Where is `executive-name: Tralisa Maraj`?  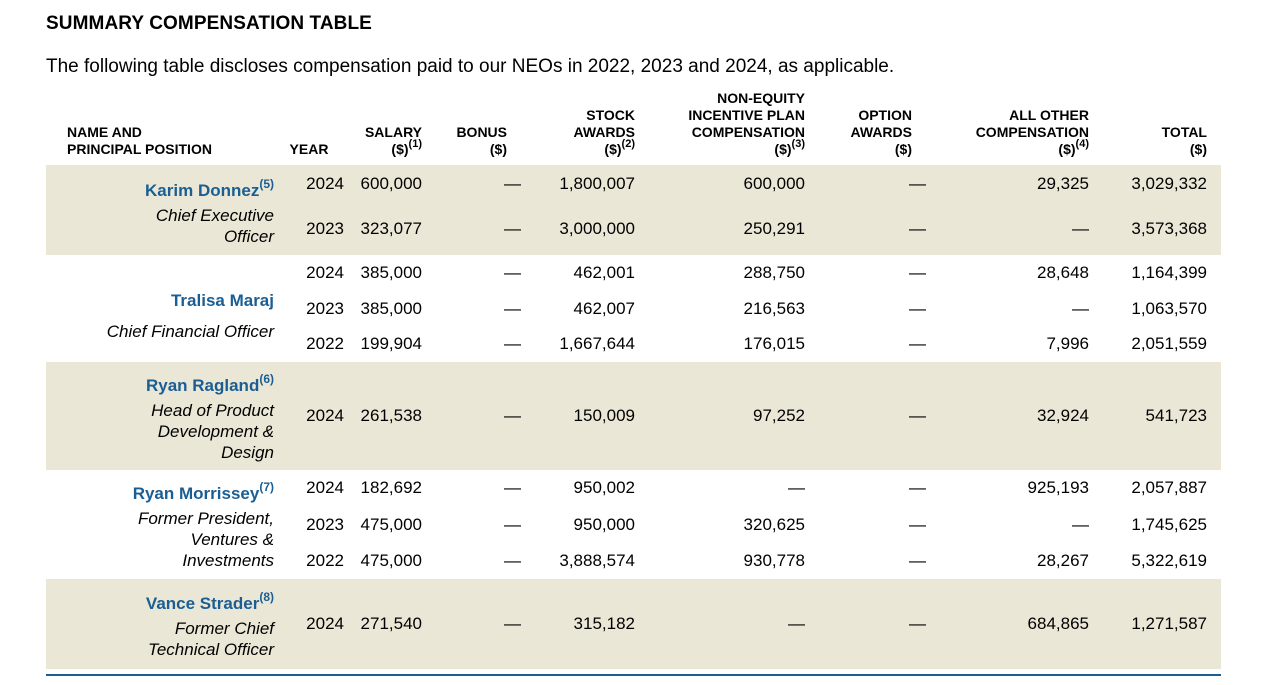
executive-name: Tralisa Maraj is located at coordinates (222, 300).